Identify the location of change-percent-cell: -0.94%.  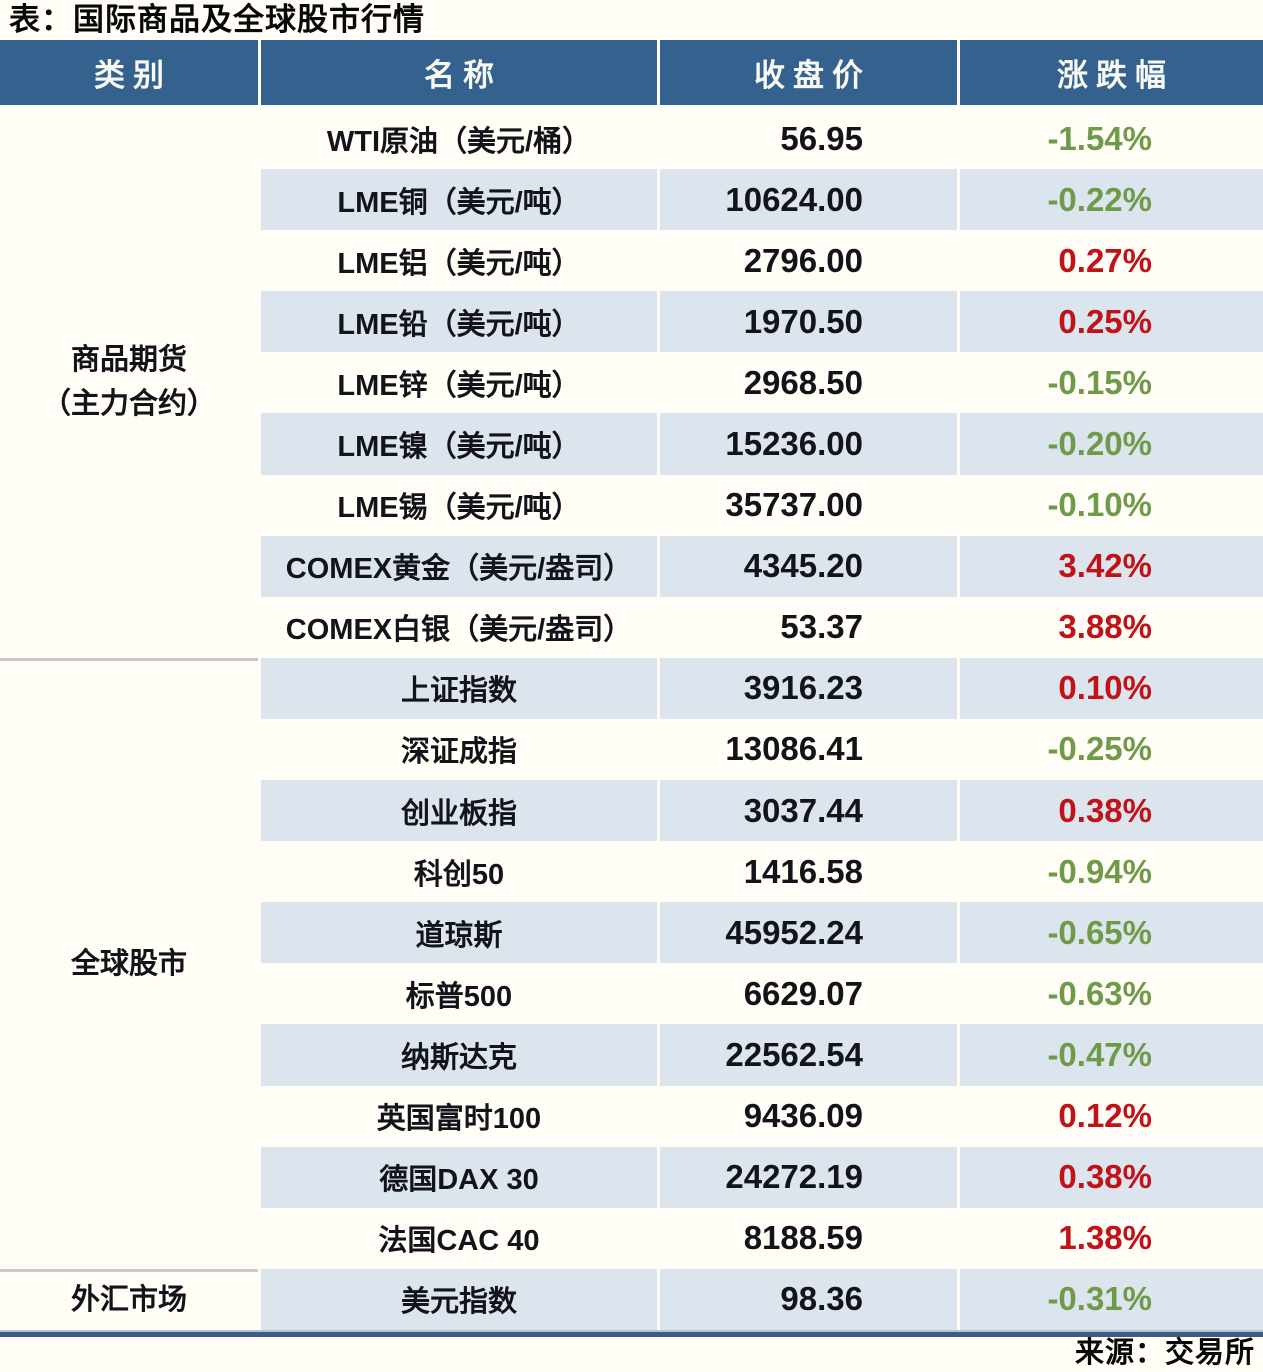
(1099, 871).